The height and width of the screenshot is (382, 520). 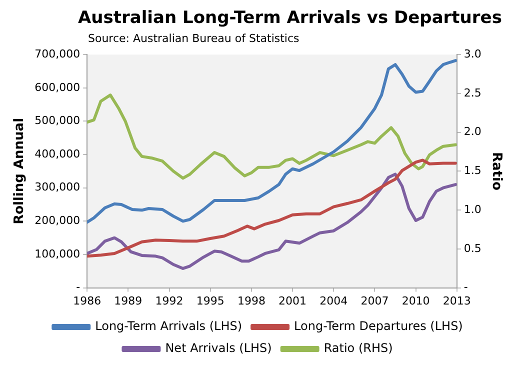 I want to click on legend-label: Ratio (RHS), so click(x=358, y=348).